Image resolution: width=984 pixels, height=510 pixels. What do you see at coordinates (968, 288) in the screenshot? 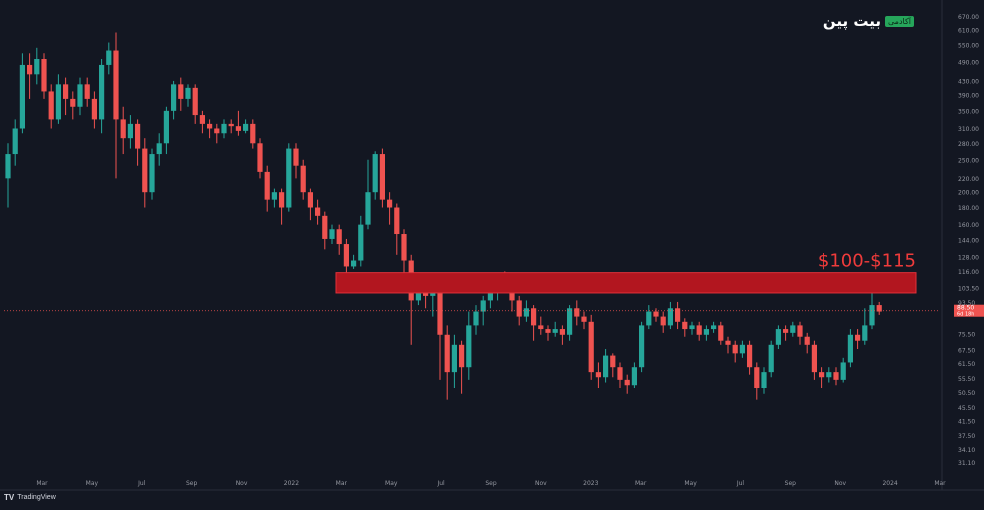
I see `y-tick-label: 103.50` at bounding box center [968, 288].